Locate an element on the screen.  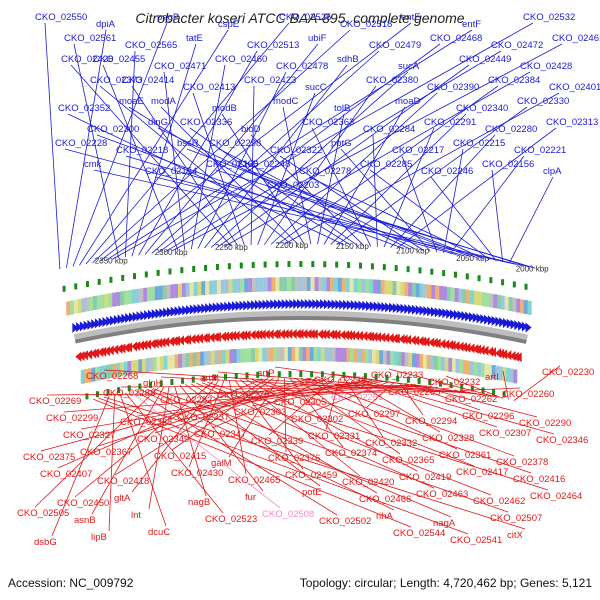
top-gene-label: modA is located at coordinates (163, 101).